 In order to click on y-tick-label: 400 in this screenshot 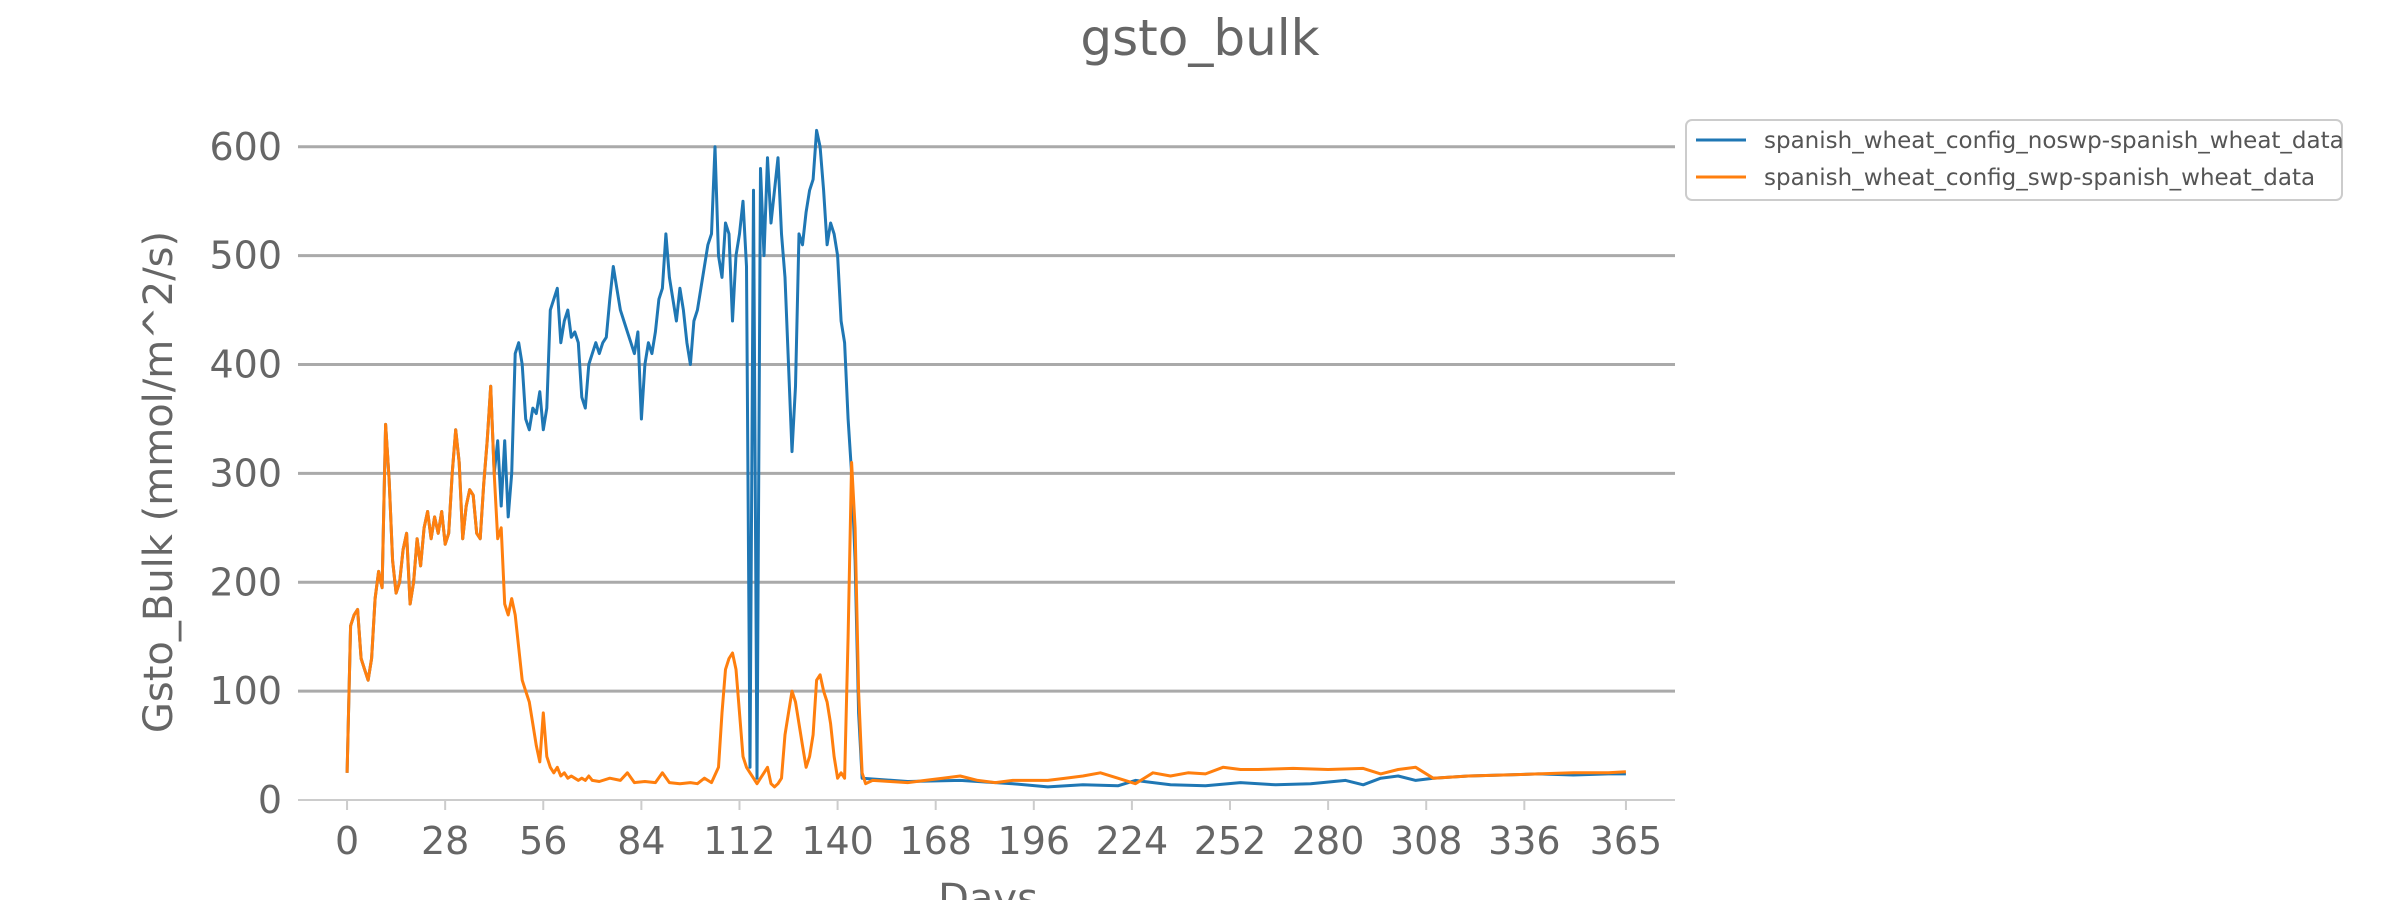, I will do `click(245, 365)`.